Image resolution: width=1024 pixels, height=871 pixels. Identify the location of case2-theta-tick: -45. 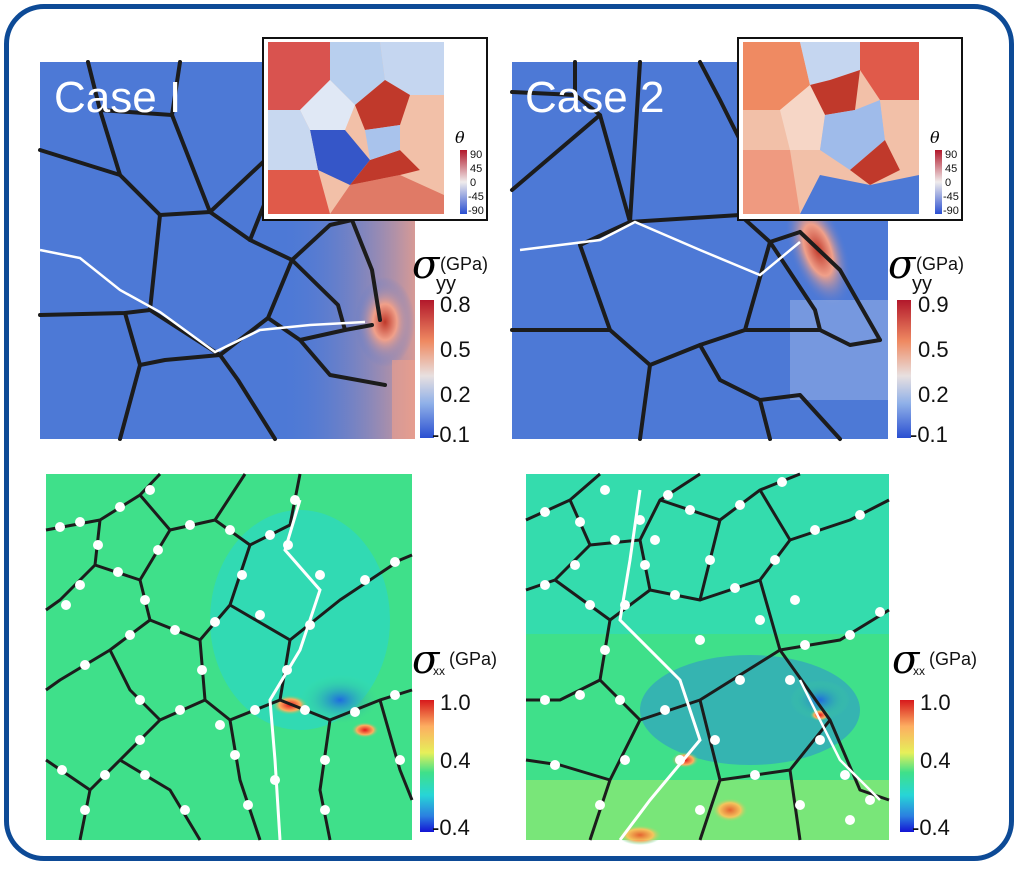
(951, 197).